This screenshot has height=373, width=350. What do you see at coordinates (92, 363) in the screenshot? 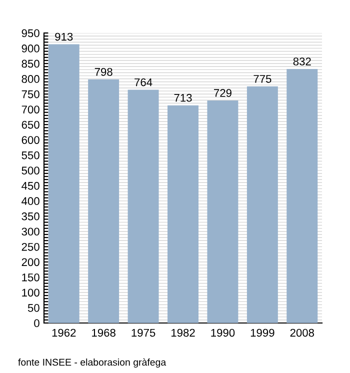
I see `source-note: fonte INSEE - elaborasion gràfega` at bounding box center [92, 363].